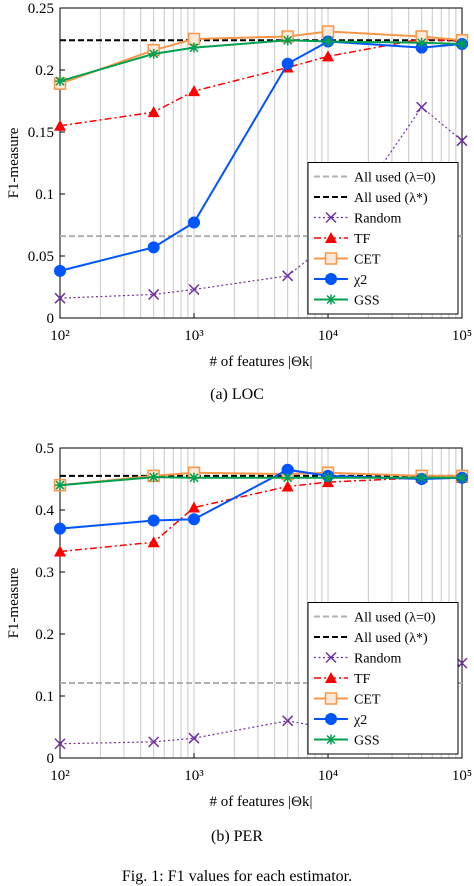 This screenshot has height=886, width=474. I want to click on y-tick-label: 0.5, so click(44, 449).